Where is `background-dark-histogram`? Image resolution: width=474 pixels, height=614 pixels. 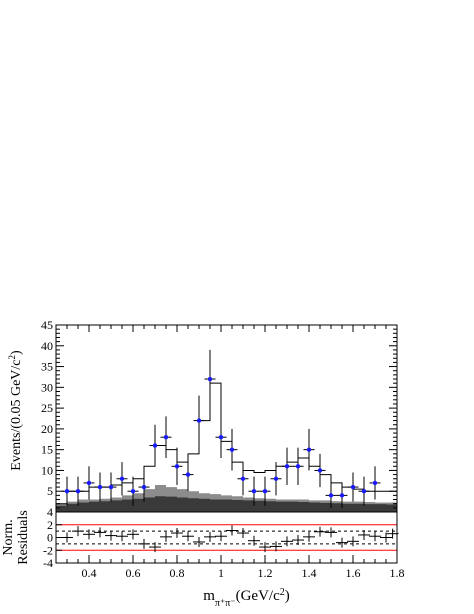
background-dark-histogram is located at coordinates (226, 504).